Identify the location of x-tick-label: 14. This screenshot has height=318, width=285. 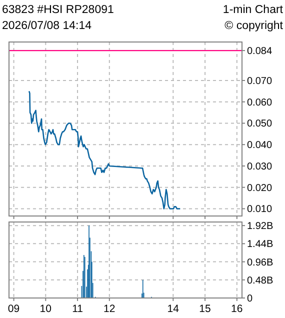
(173, 309).